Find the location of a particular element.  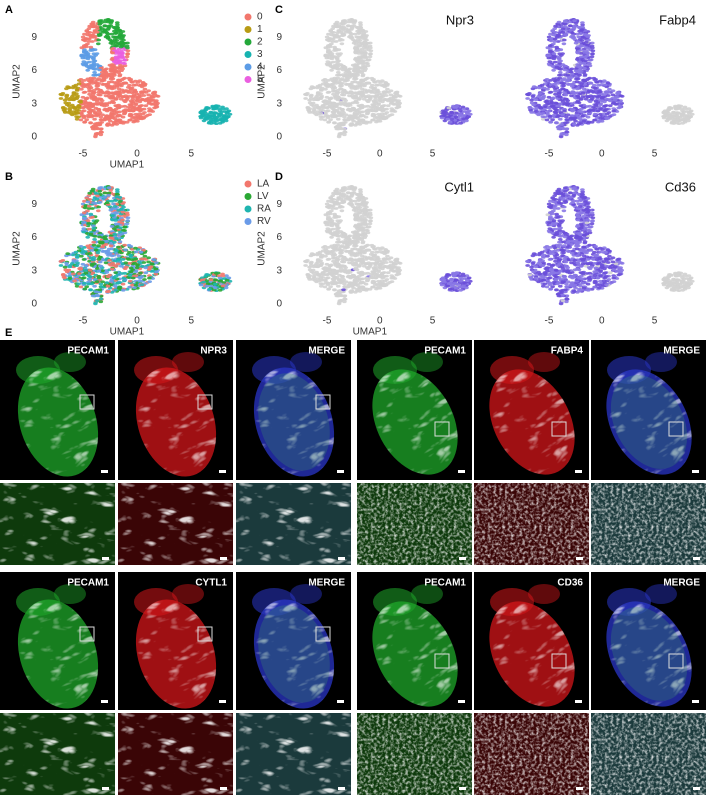

y-axis-label: UMAP2 is located at coordinates (262, 81).